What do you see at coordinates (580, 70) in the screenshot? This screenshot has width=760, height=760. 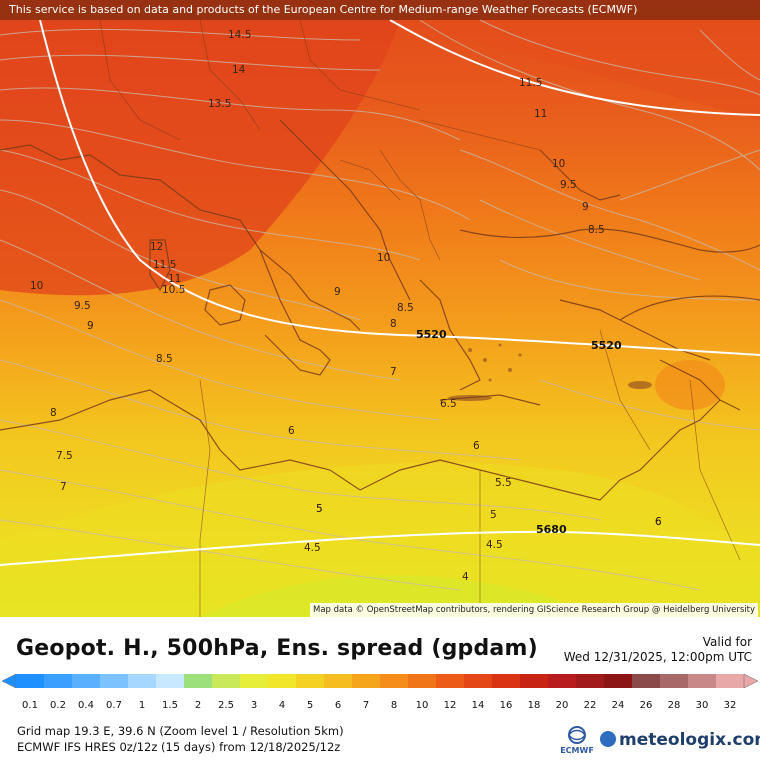 I see `zone-red-east` at bounding box center [580, 70].